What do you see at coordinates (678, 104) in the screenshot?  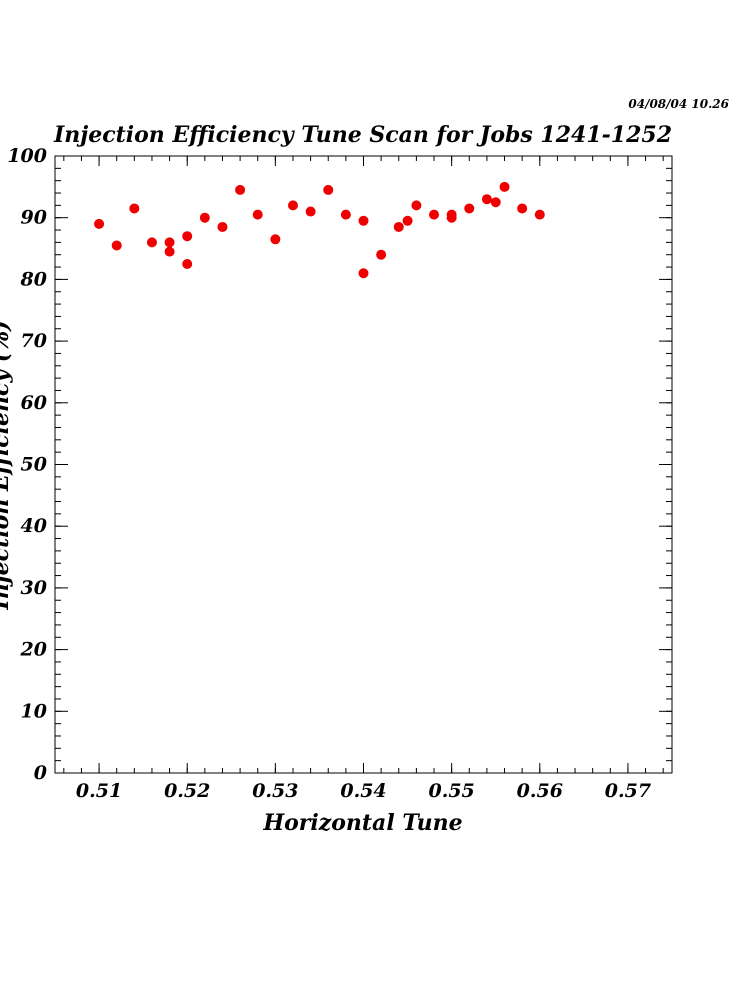 I see `timestamp: 04/08/04 10.26` at bounding box center [678, 104].